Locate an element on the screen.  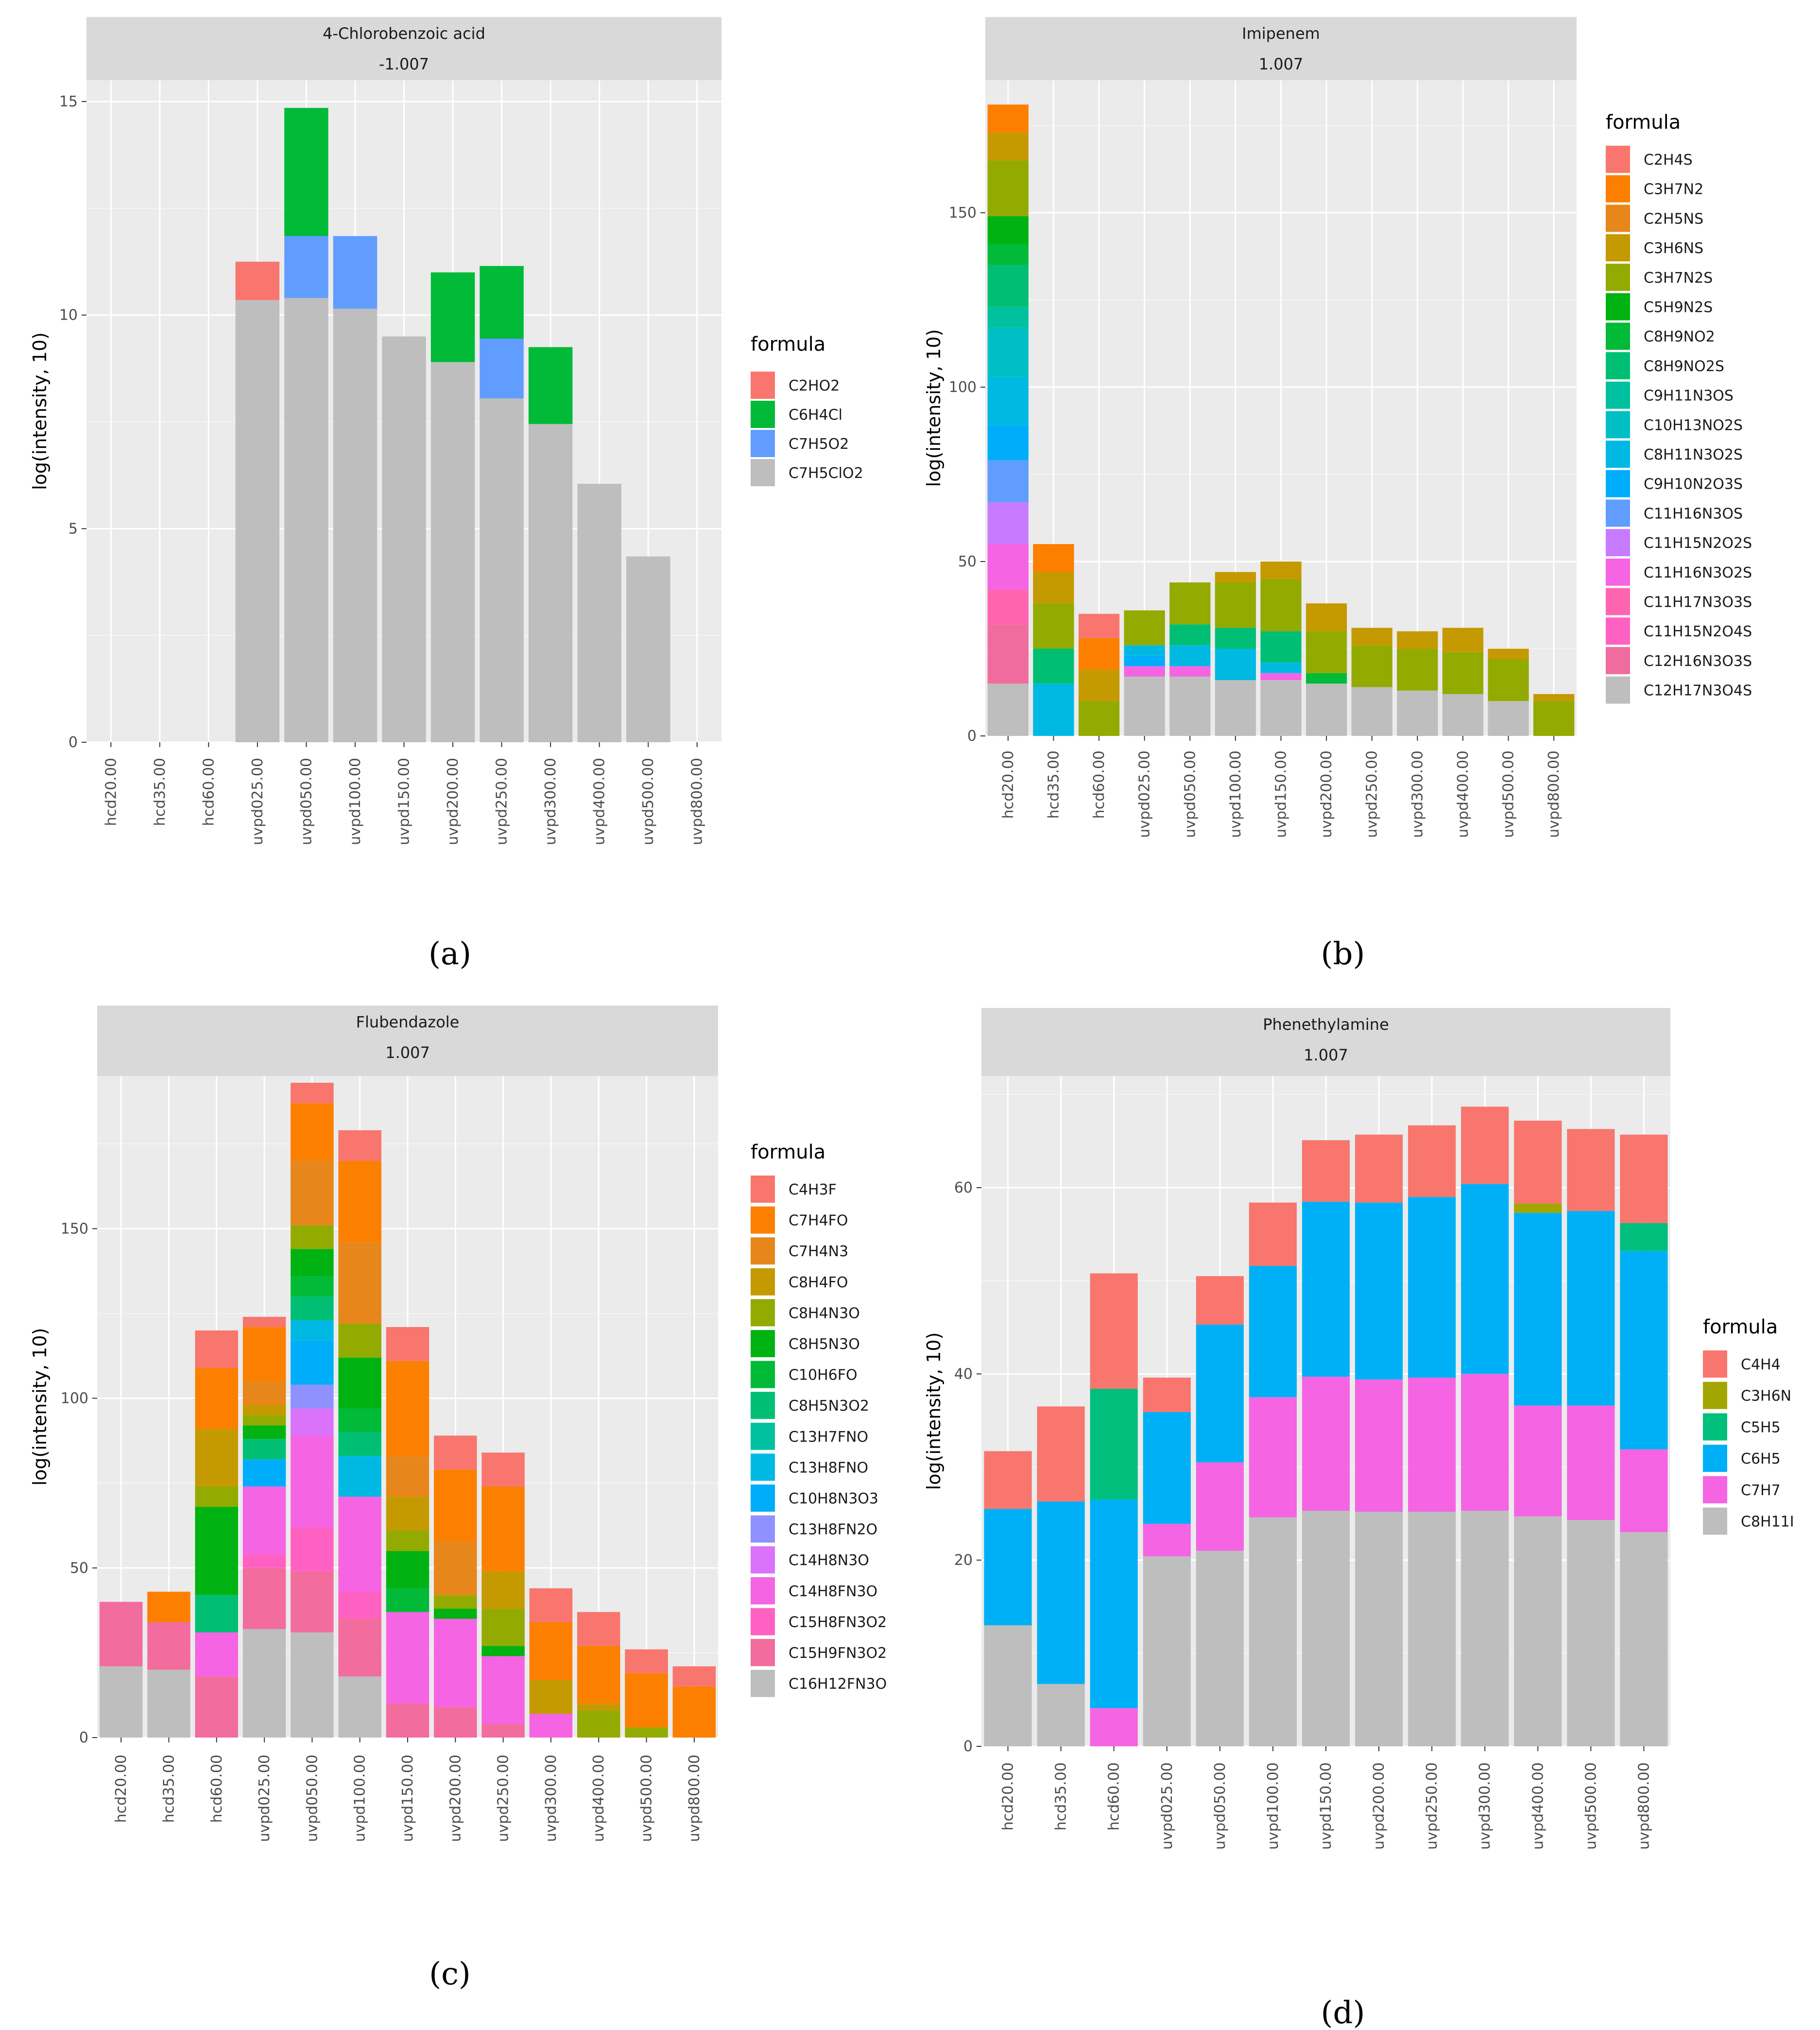
legend-swatch-c11h16n3o2s is located at coordinates (1618, 572).